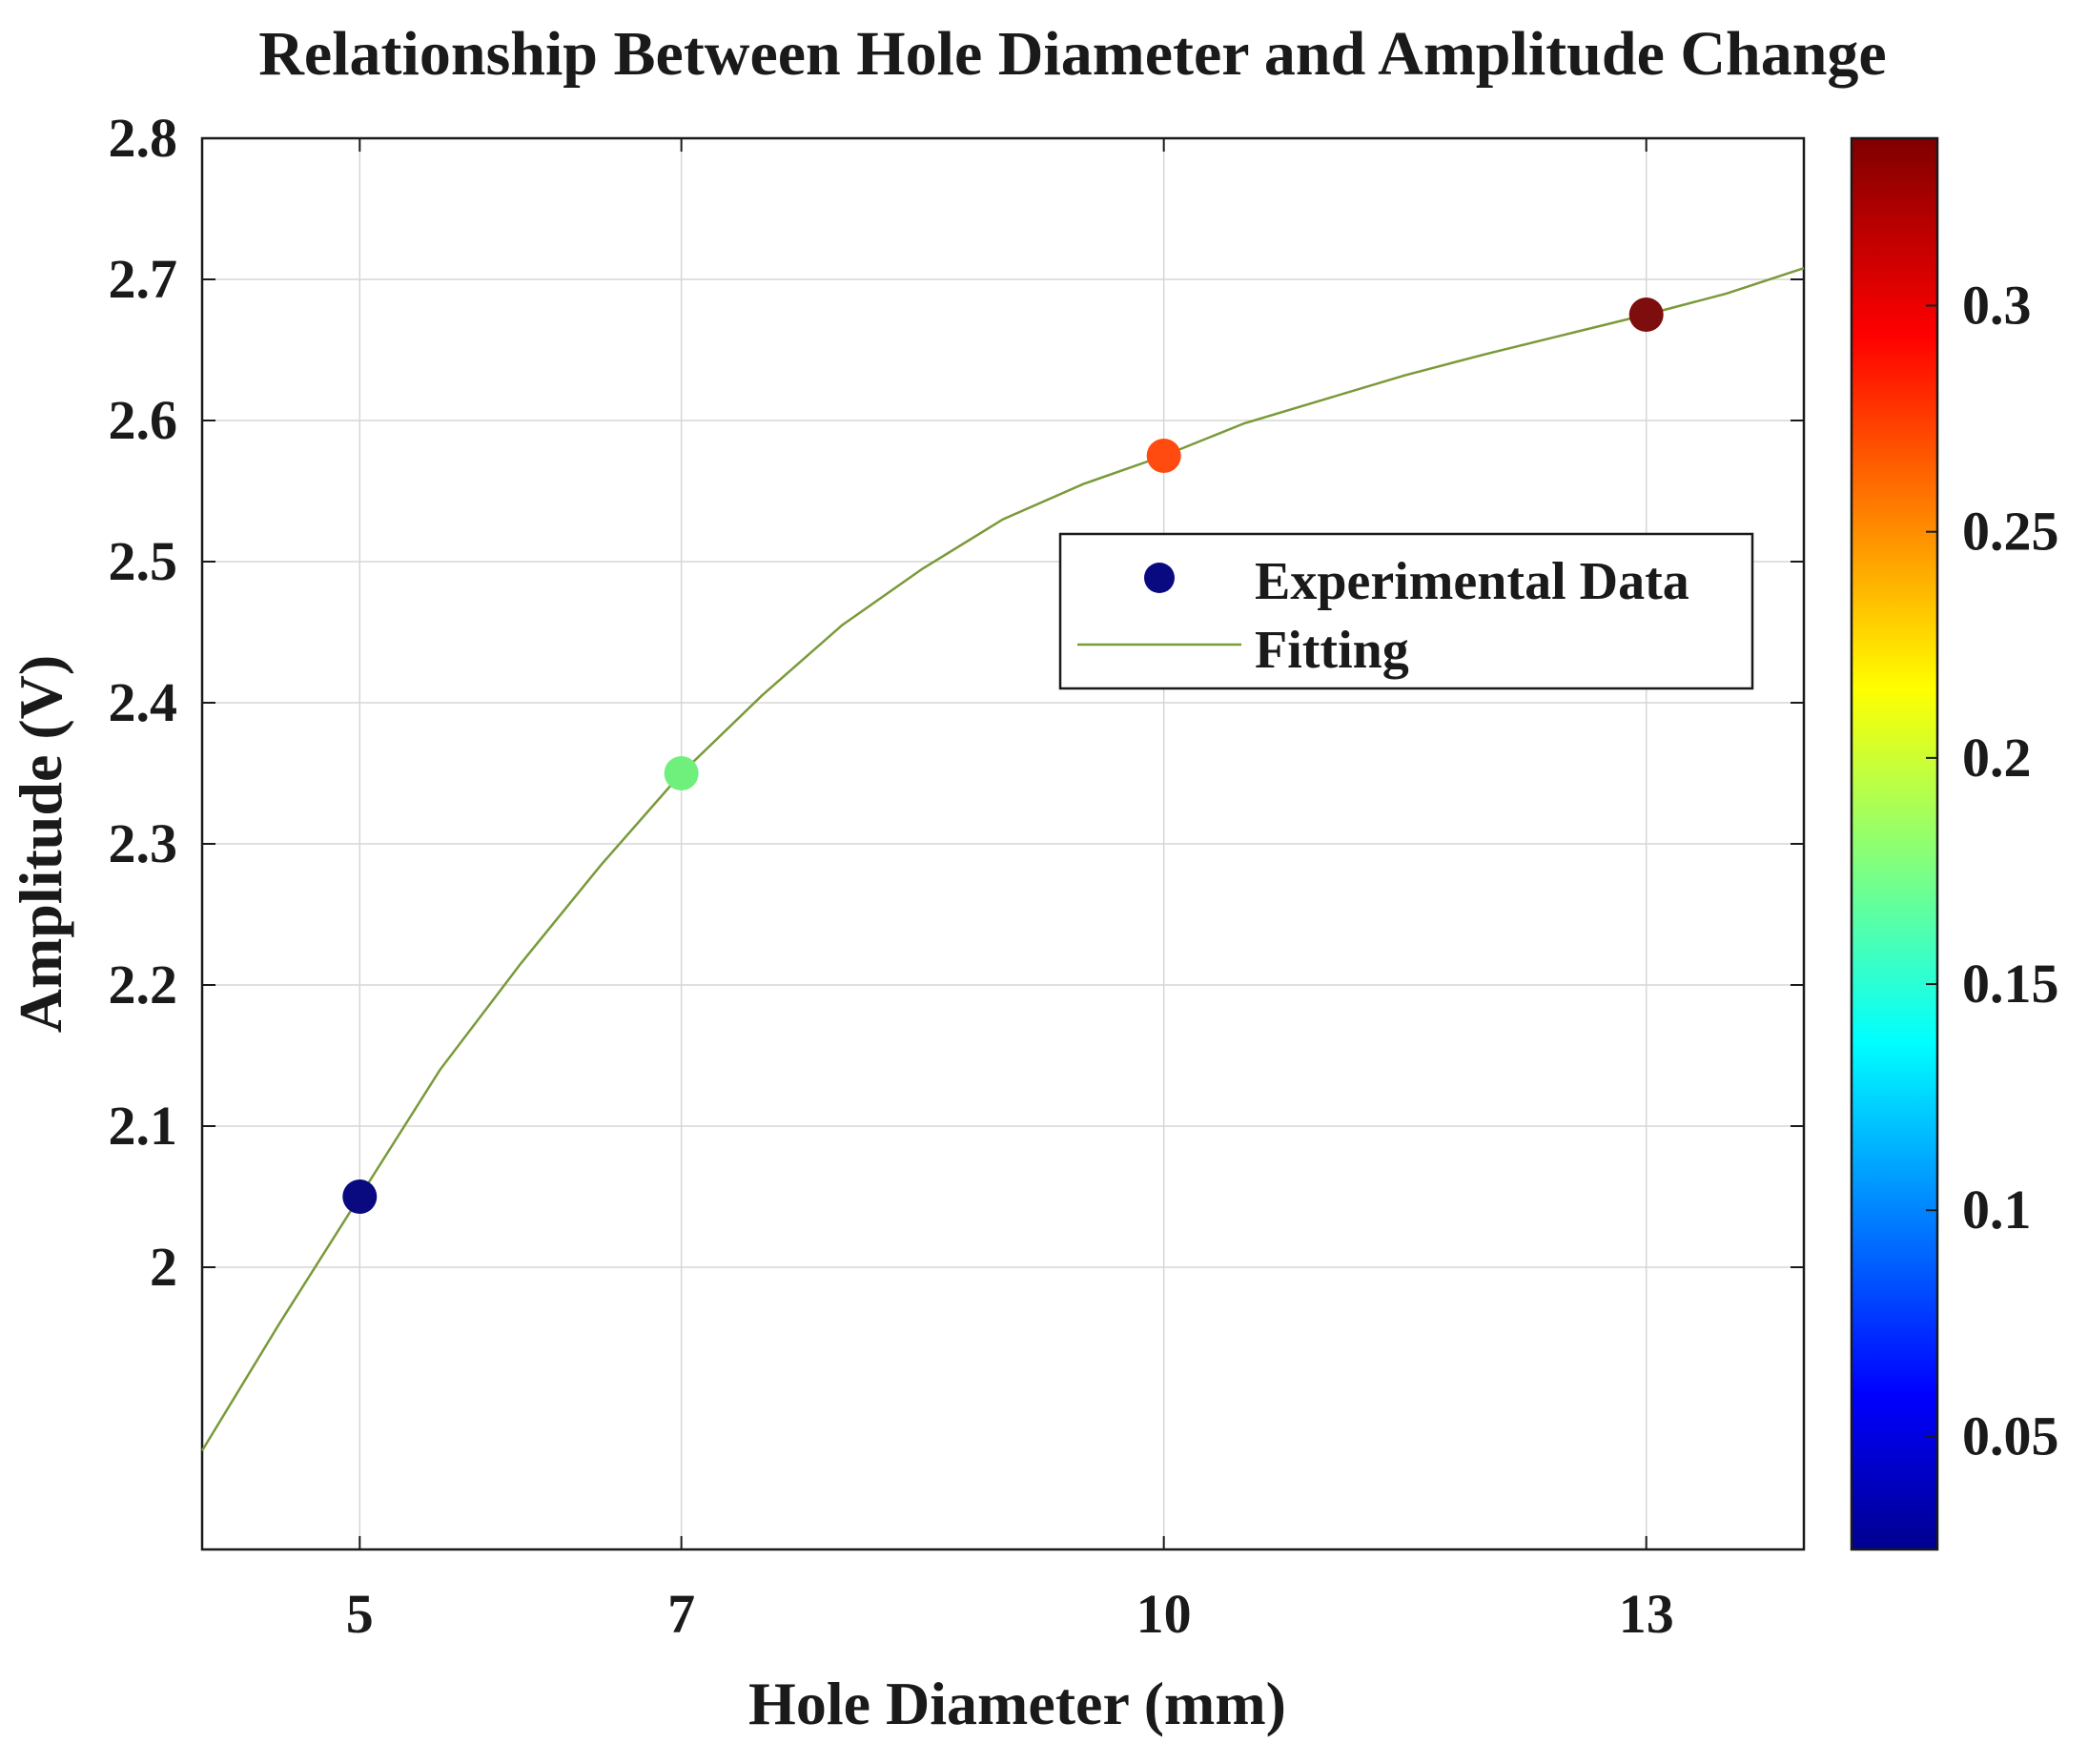 This screenshot has height=1764, width=2088. What do you see at coordinates (681, 1614) in the screenshot?
I see `x-tick-label: 7` at bounding box center [681, 1614].